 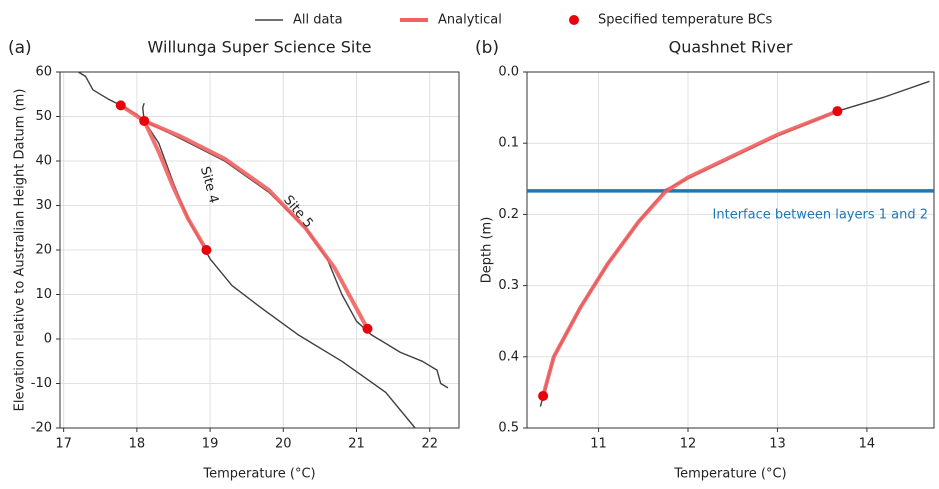 What do you see at coordinates (137, 444) in the screenshot?
I see `x-tick-label: 18` at bounding box center [137, 444].